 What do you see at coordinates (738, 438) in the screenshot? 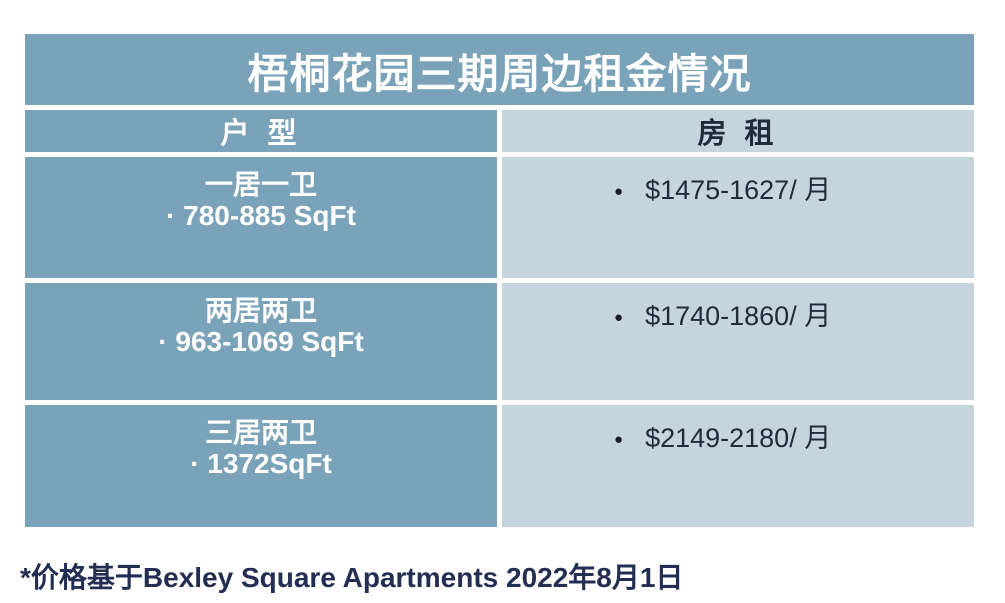
I see `rent-value: $2149-2180/ 月` at bounding box center [738, 438].